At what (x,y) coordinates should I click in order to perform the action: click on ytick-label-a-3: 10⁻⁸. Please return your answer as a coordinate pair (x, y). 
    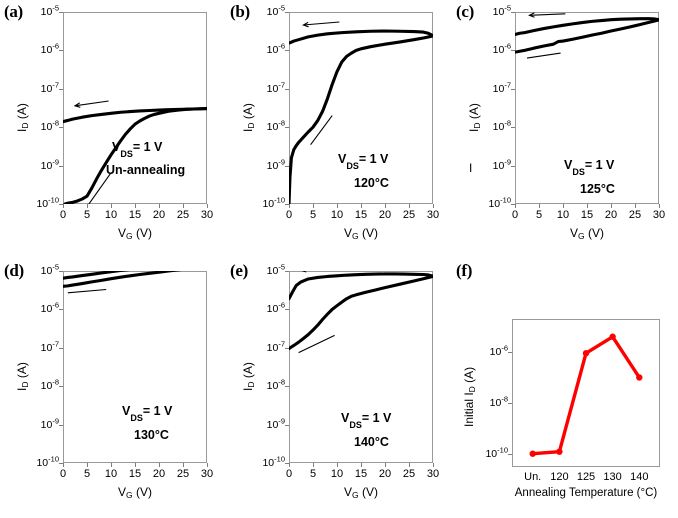
    Looking at the image, I should click on (49, 126).